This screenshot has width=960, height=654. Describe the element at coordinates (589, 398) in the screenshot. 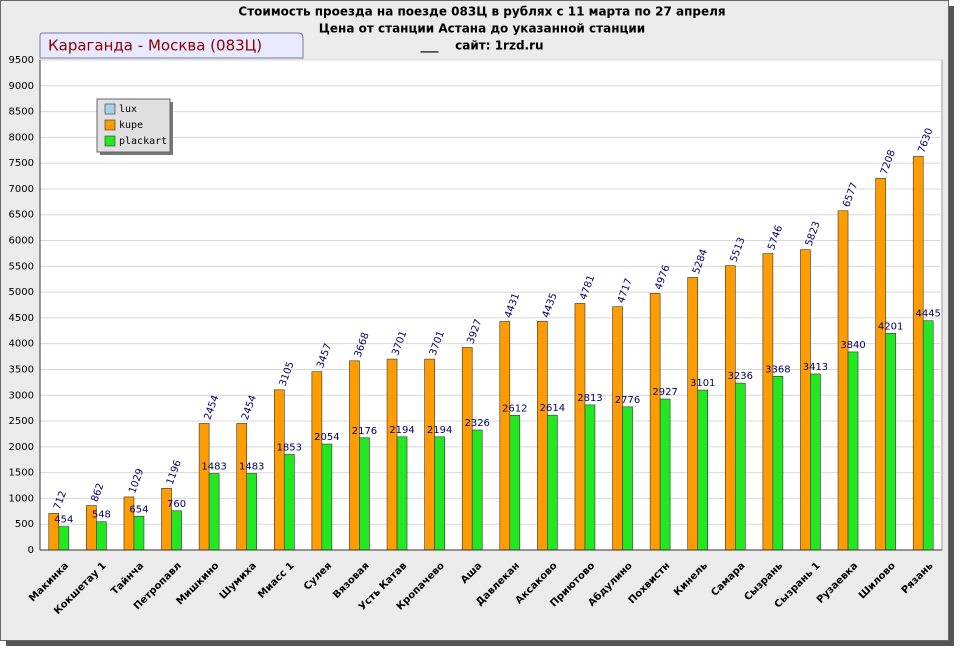

I see `value-label: 2813` at that location.